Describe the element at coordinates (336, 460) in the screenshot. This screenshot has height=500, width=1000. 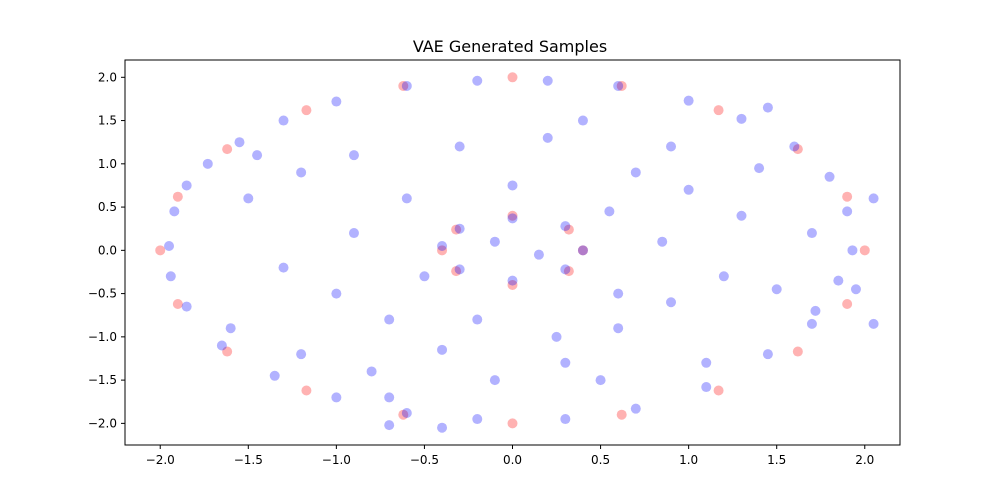
I see `x-tick-label: −1.0` at that location.